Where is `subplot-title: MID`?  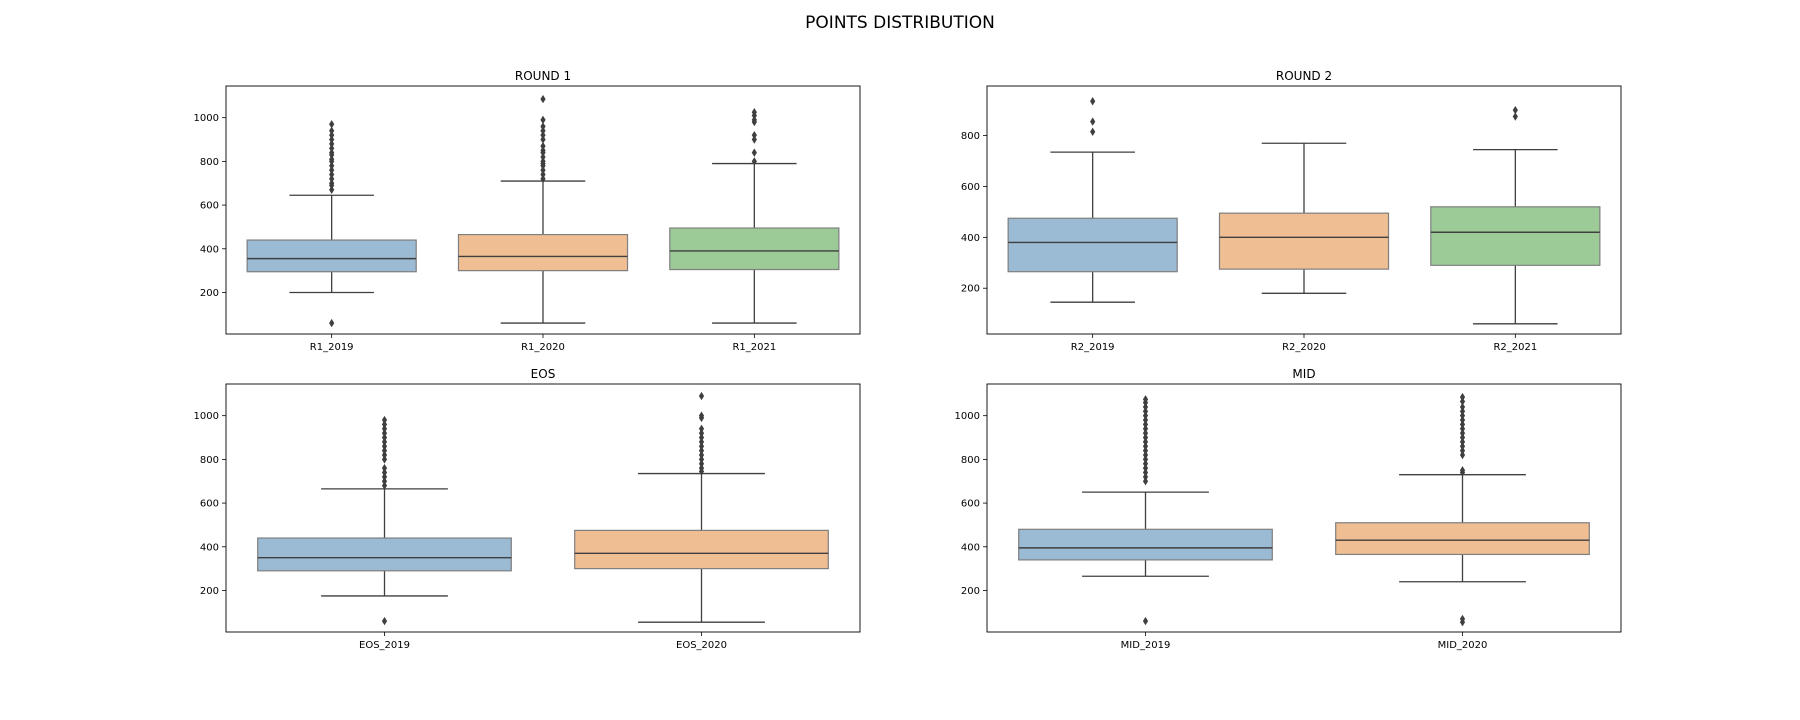
subplot-title: MID is located at coordinates (1303, 374).